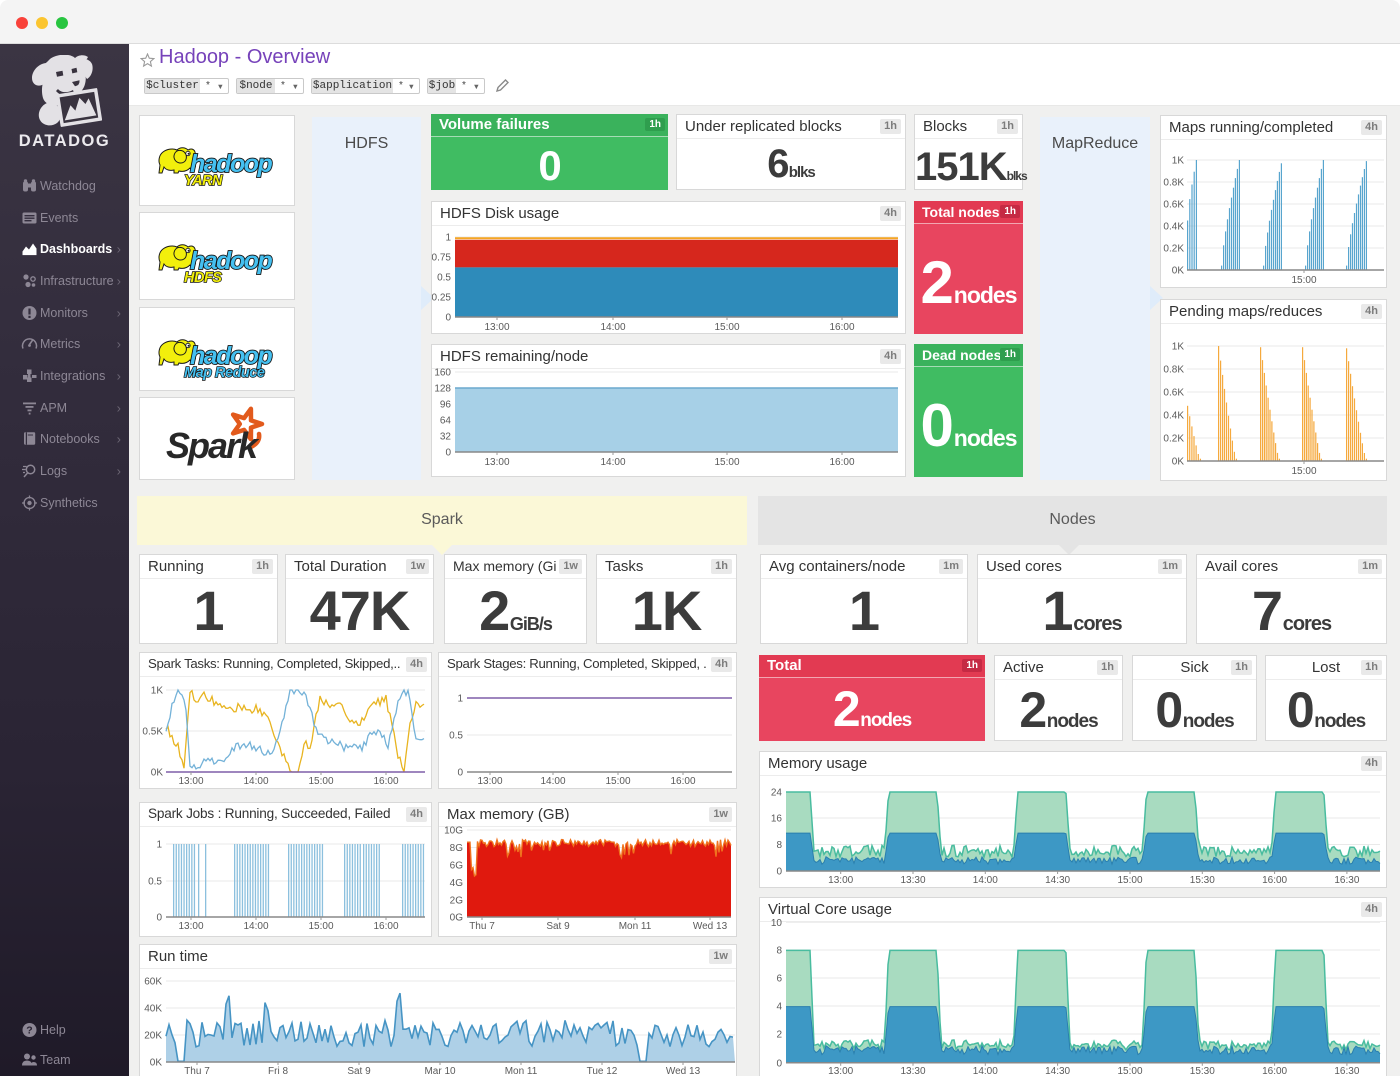 This screenshot has width=1400, height=1076. I want to click on svg-text: 2, so click(779, 1035).